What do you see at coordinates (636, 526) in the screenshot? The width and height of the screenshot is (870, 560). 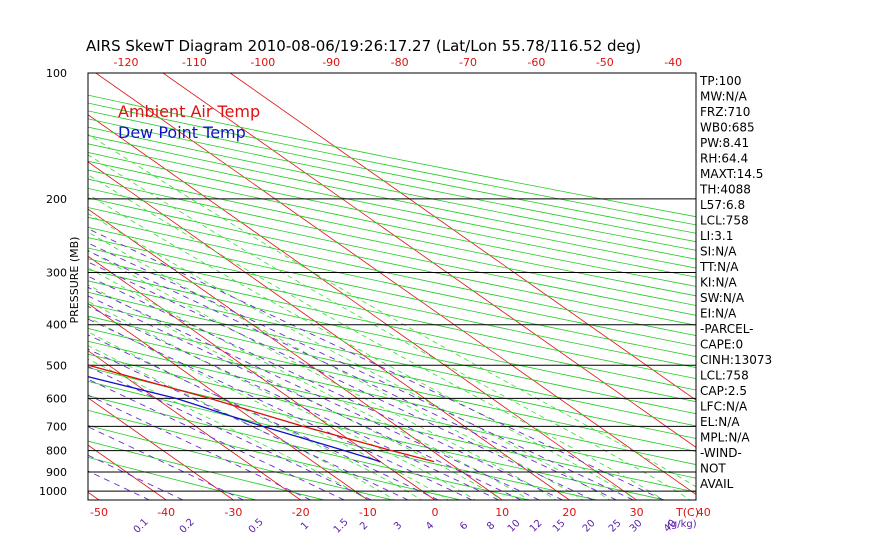 I see `mixing-ratio-tick-label: 30` at bounding box center [636, 526].